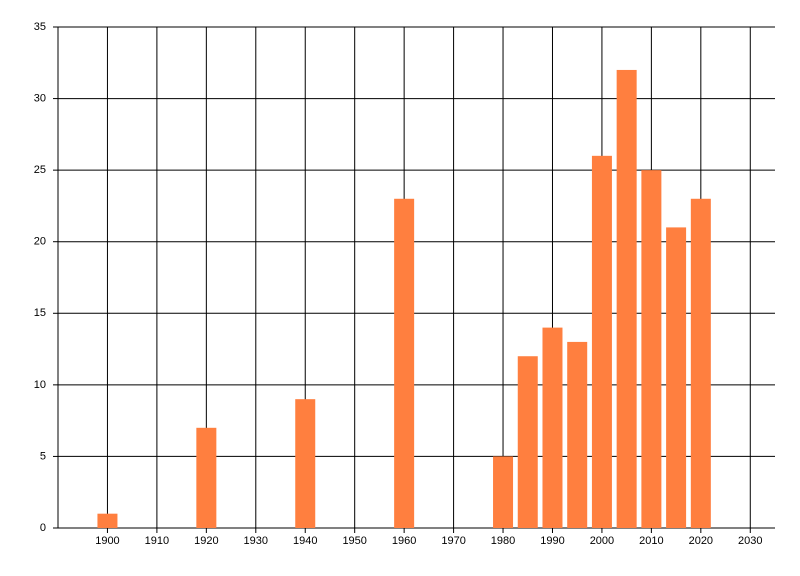 The width and height of the screenshot is (800, 576). I want to click on y-tick-label: 30, so click(40, 98).